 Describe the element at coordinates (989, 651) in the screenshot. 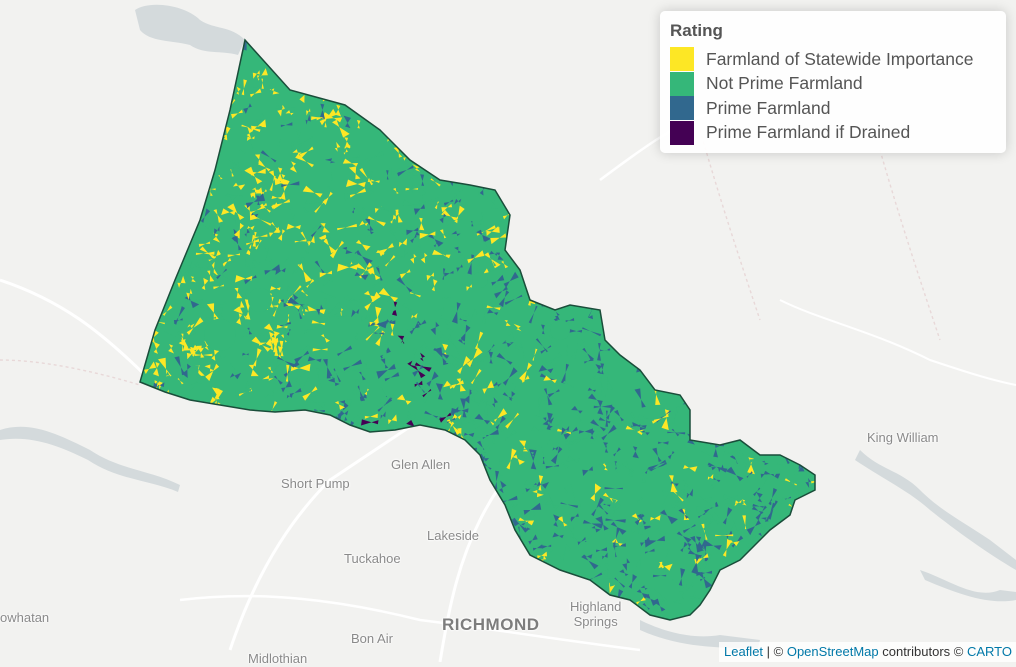

I see `carto-link: CARTO` at that location.